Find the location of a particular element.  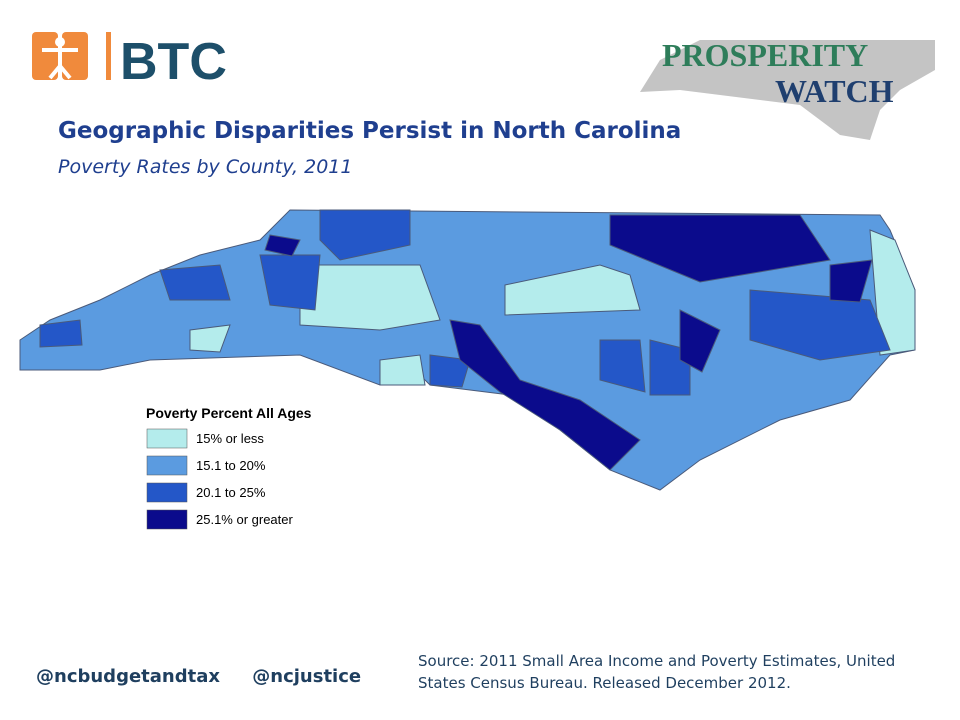

handle: @ncjustice is located at coordinates (307, 676).